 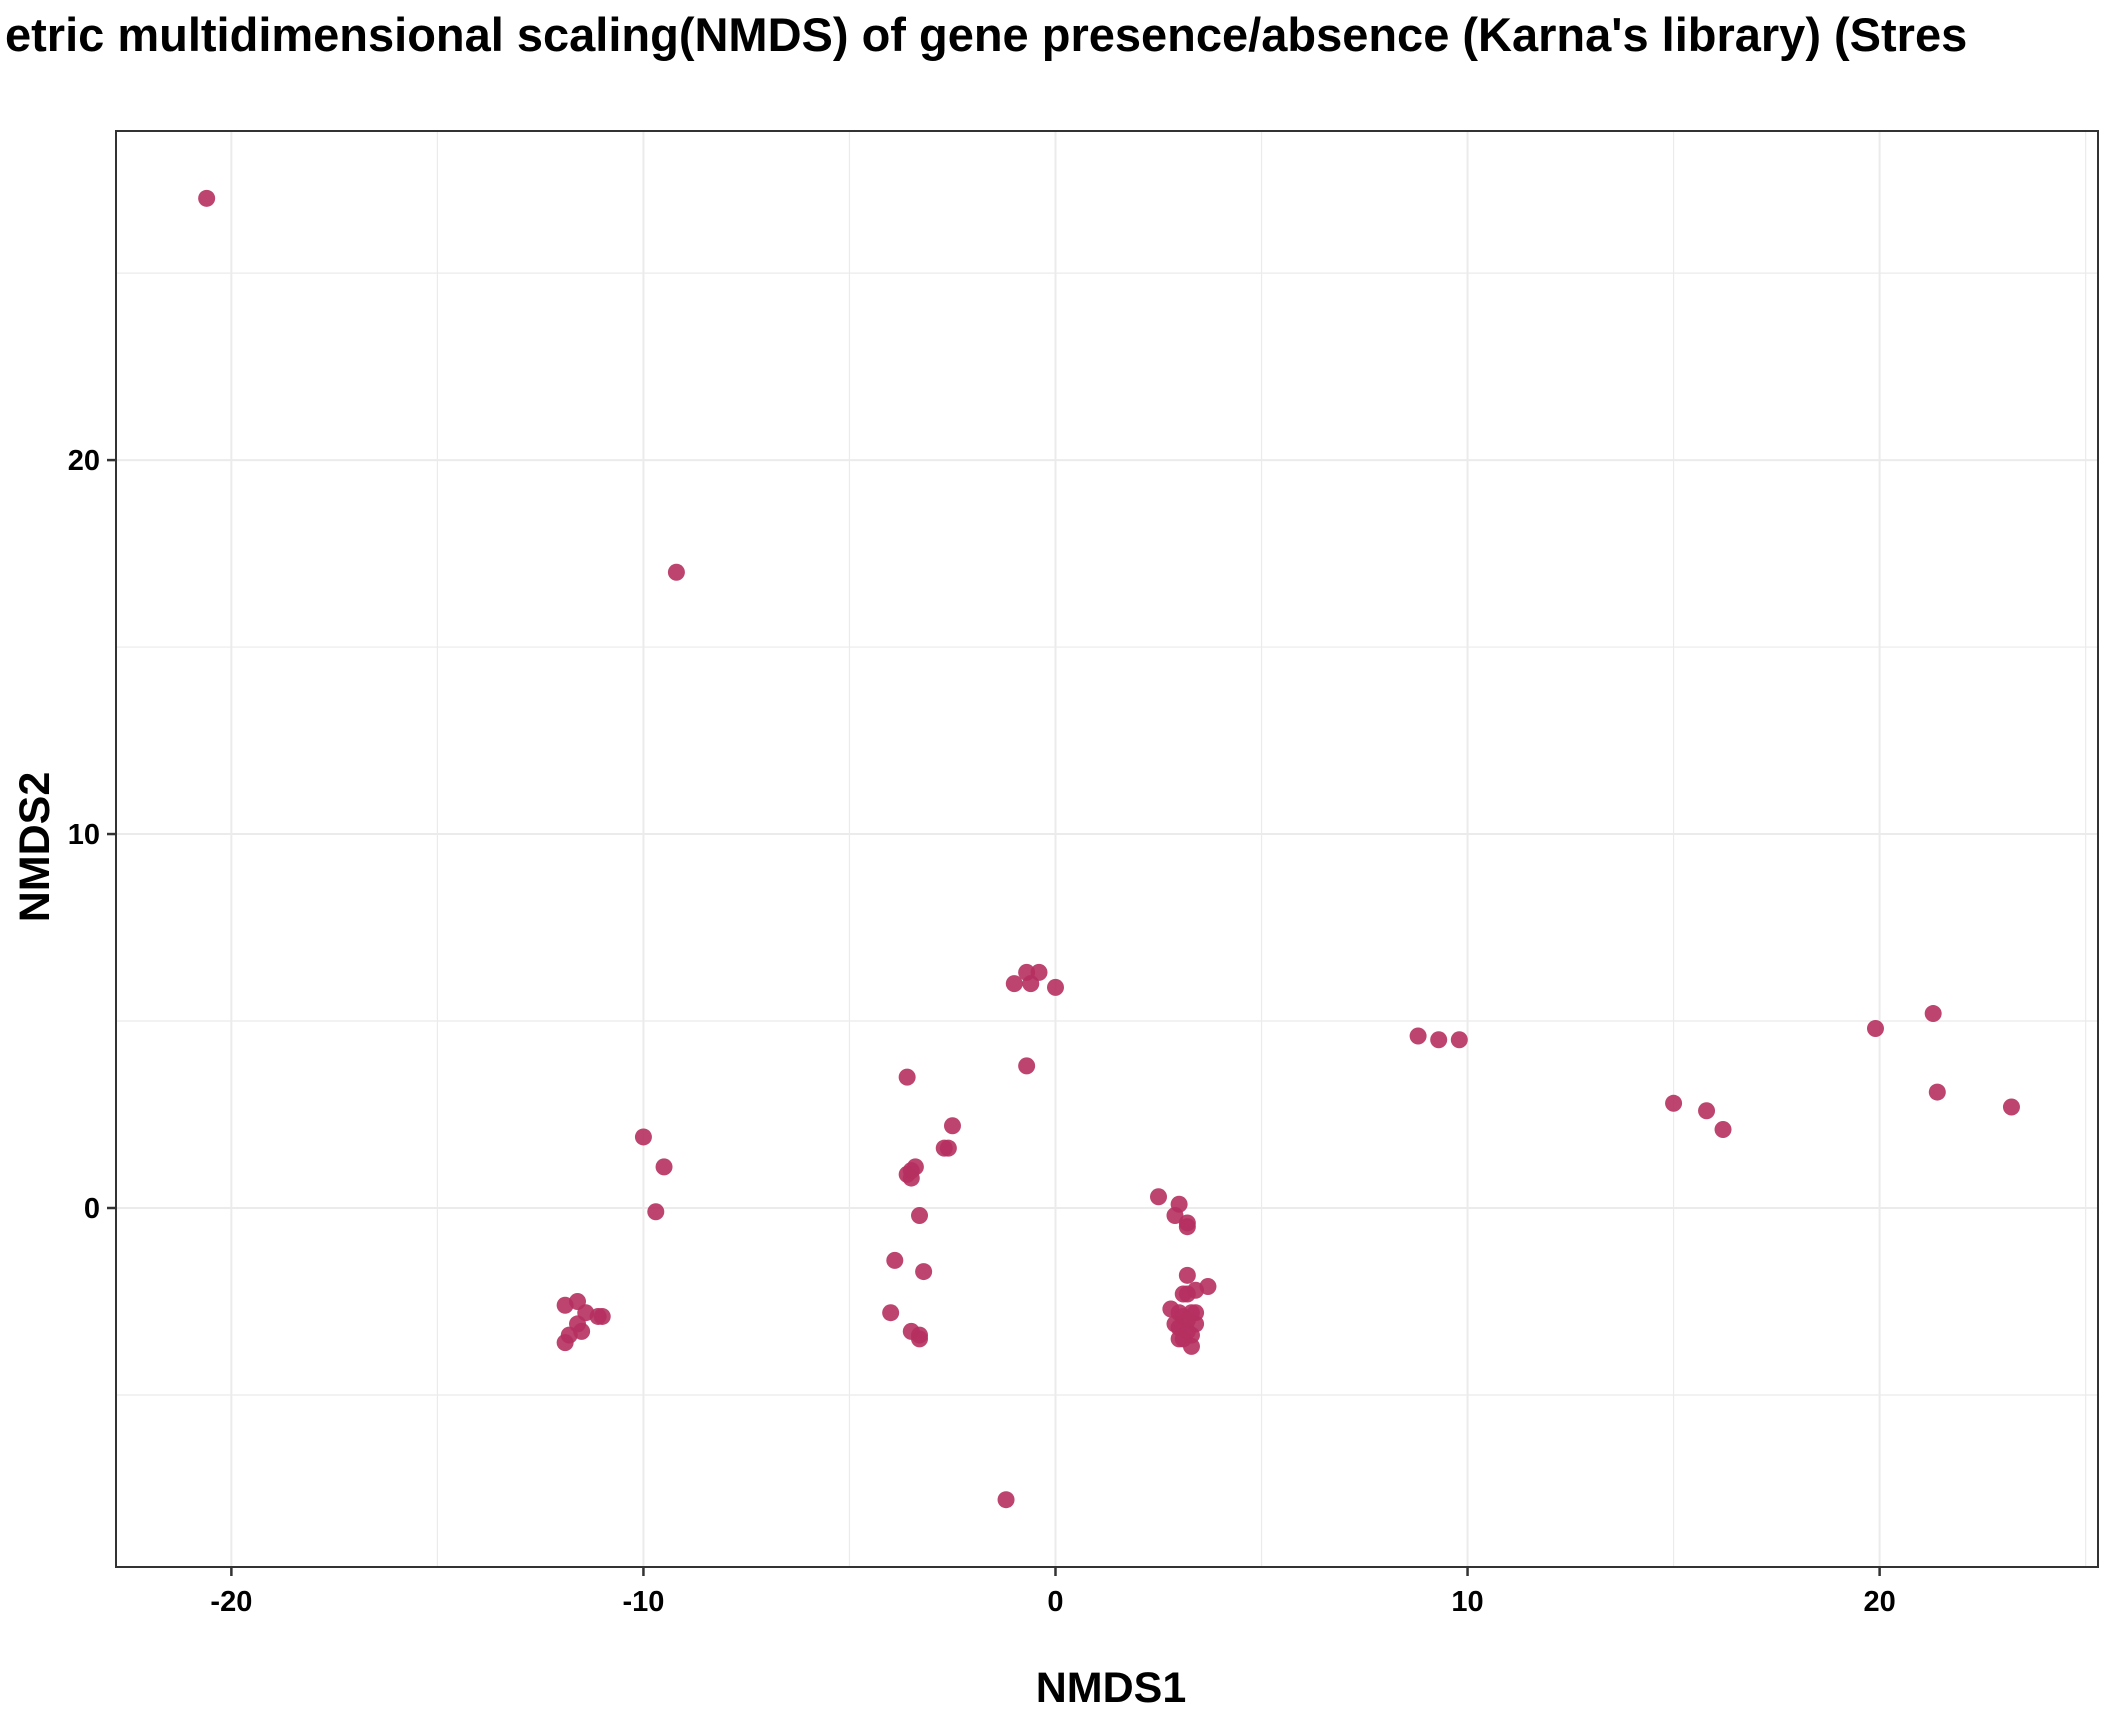 I want to click on y-axis: 0 10 20, so click(x=92, y=835).